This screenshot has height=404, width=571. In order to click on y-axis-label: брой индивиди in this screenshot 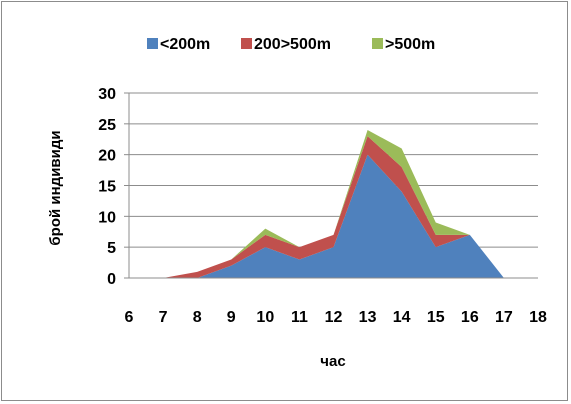, I will do `click(55, 187)`.